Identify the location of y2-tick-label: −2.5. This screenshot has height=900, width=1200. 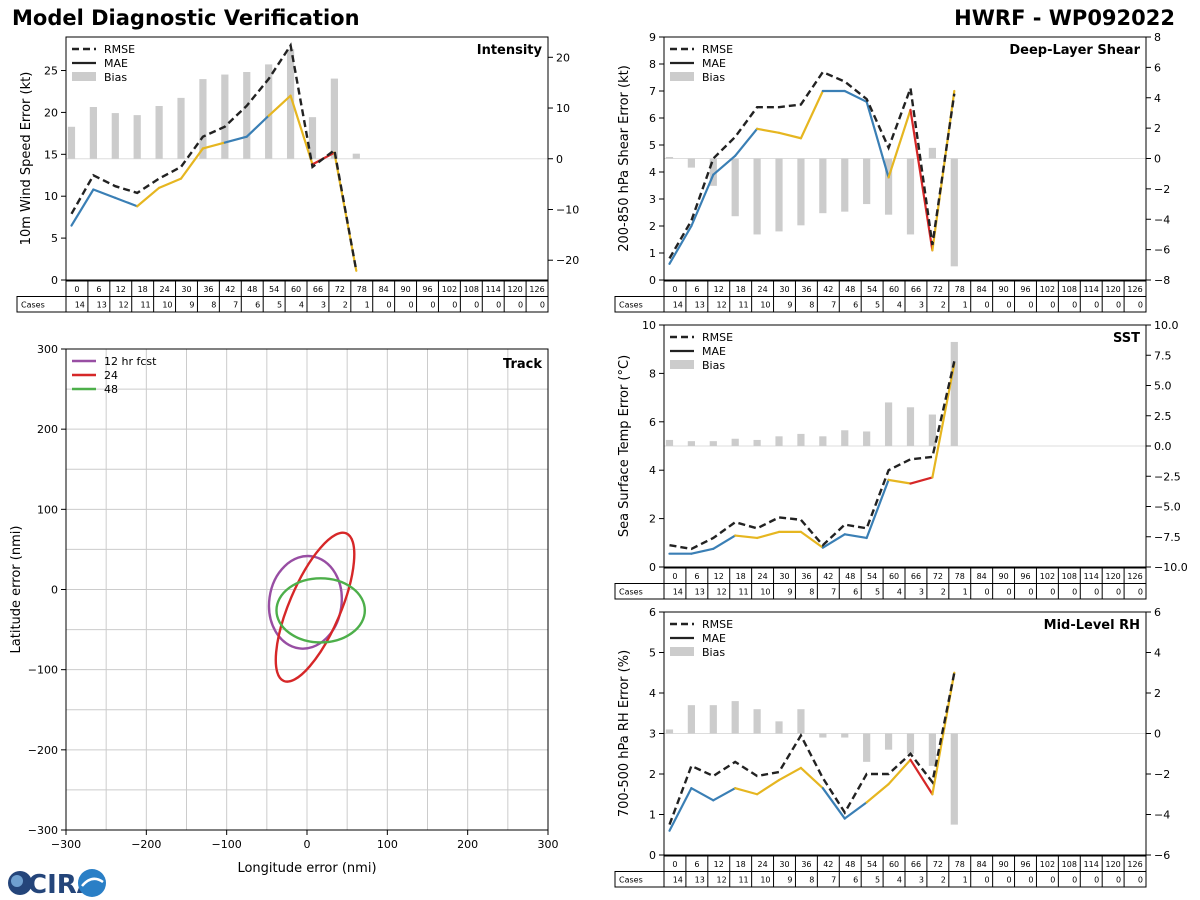
(1167, 476).